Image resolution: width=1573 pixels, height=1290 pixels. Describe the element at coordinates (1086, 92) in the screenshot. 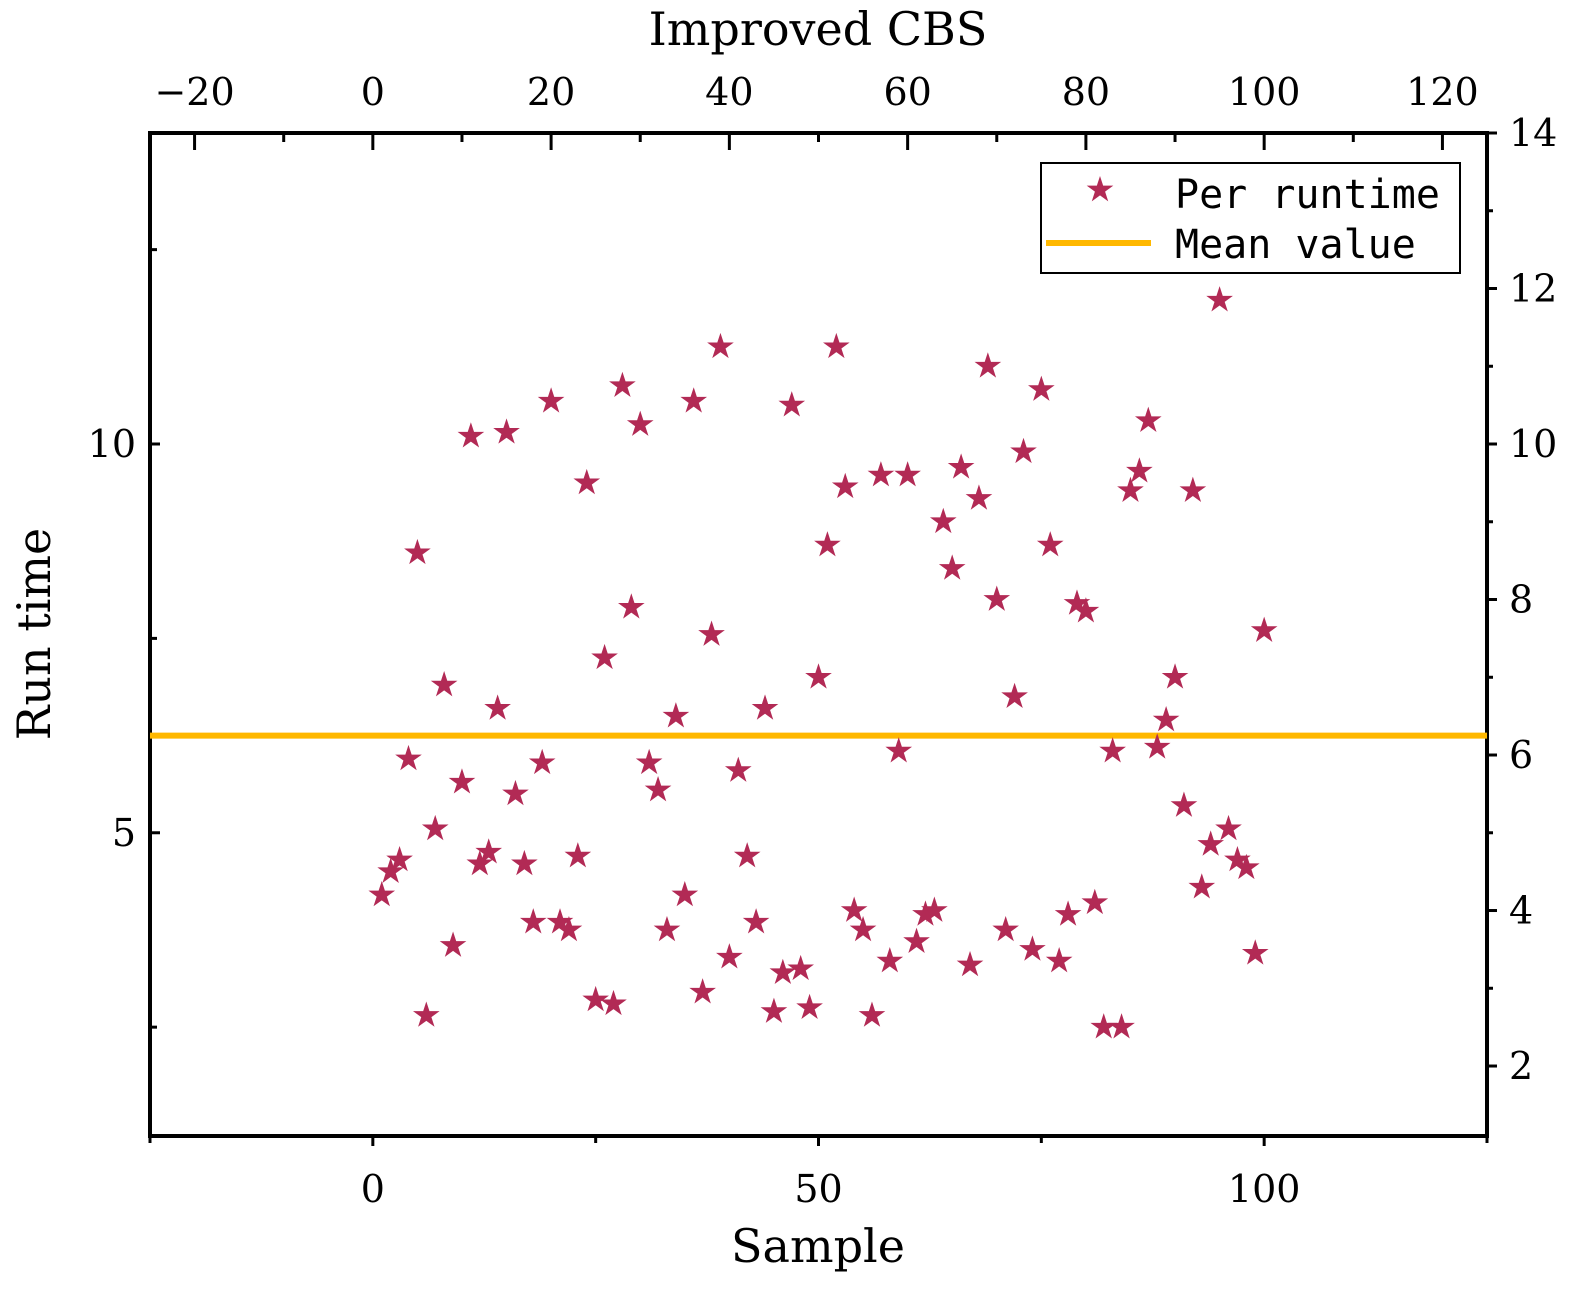

I see `top-tick-label: 80` at that location.